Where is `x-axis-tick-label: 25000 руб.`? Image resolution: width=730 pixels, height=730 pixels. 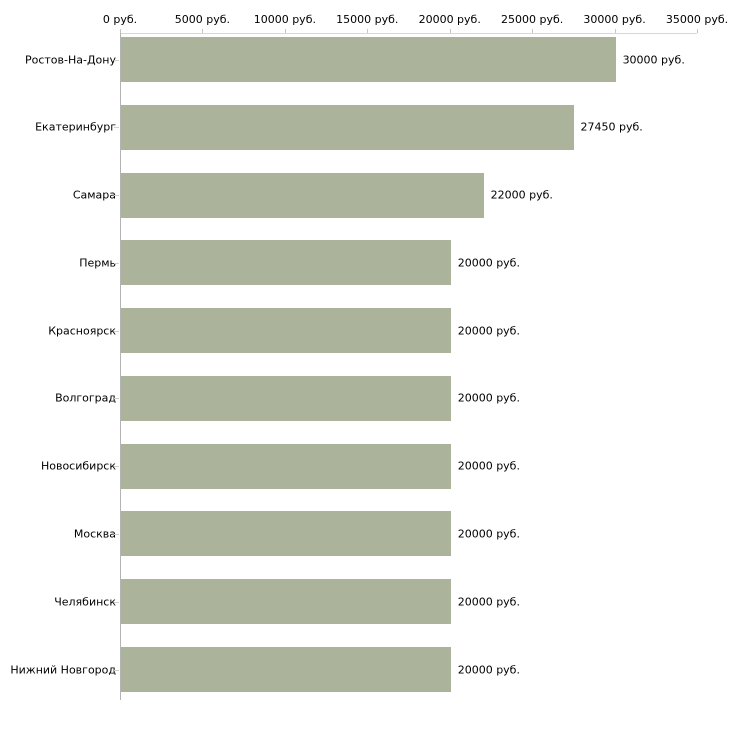
x-axis-tick-label: 25000 руб. is located at coordinates (532, 19).